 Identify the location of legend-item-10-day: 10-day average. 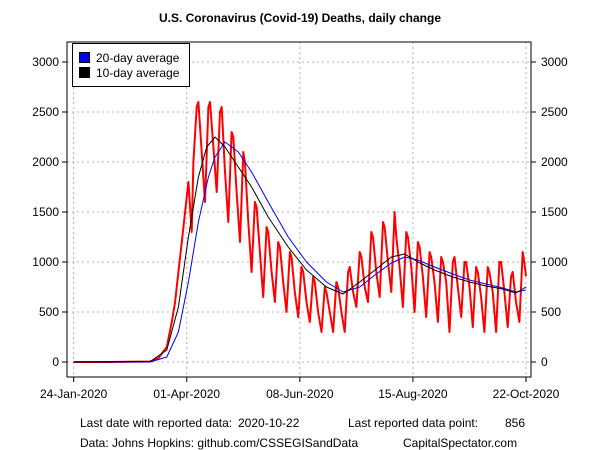
(129, 73).